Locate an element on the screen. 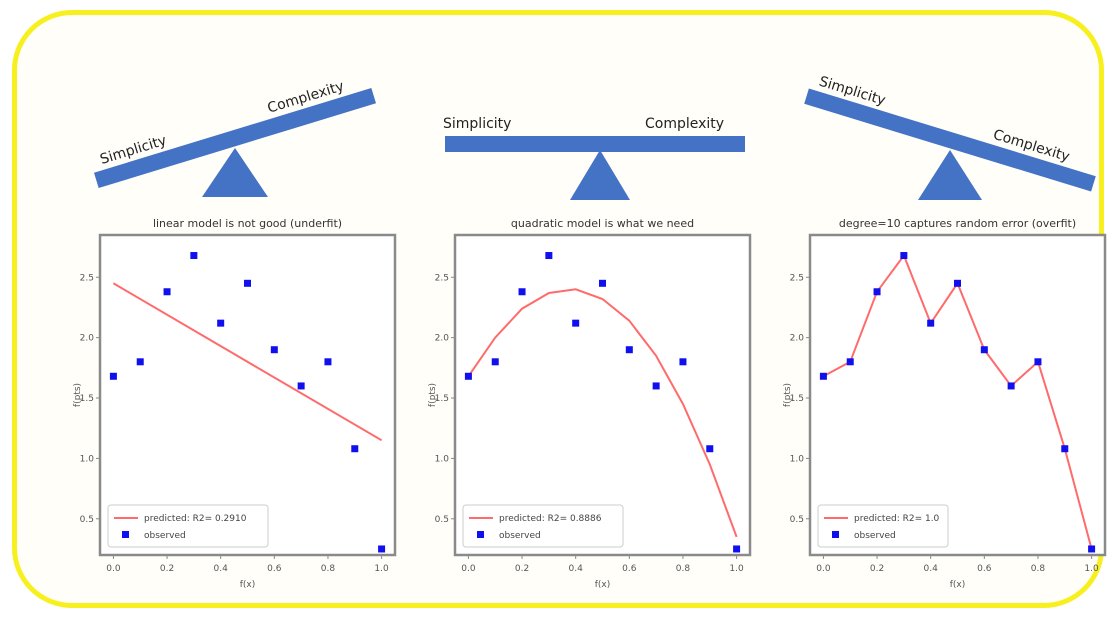  legend-predicted-label: predicted: R2= 1.0 is located at coordinates (897, 519).